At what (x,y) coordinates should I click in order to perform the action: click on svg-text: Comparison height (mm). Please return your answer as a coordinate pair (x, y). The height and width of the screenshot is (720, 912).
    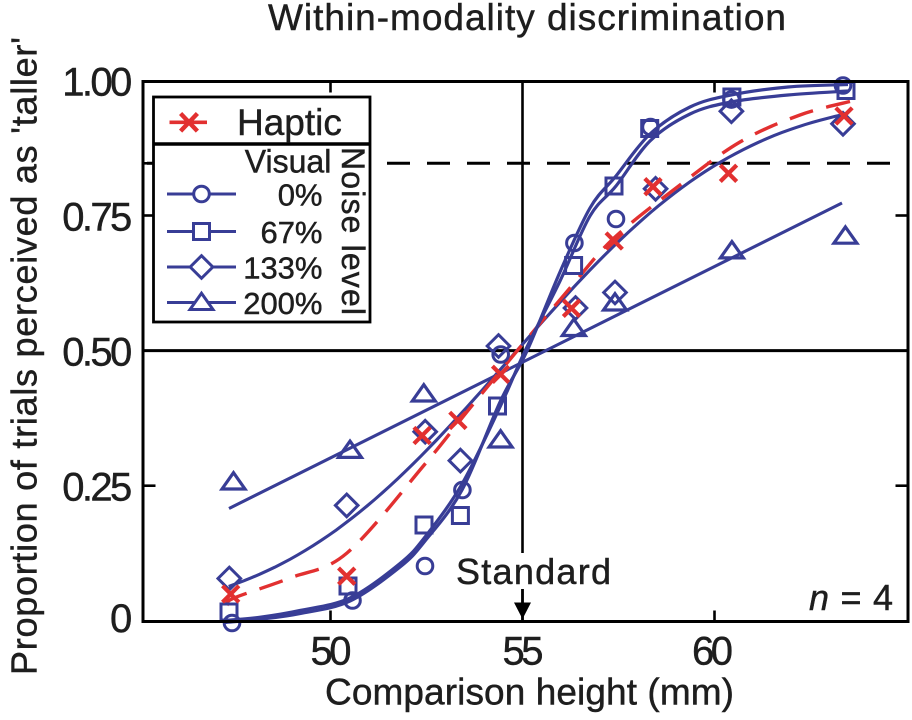
    Looking at the image, I should click on (529, 691).